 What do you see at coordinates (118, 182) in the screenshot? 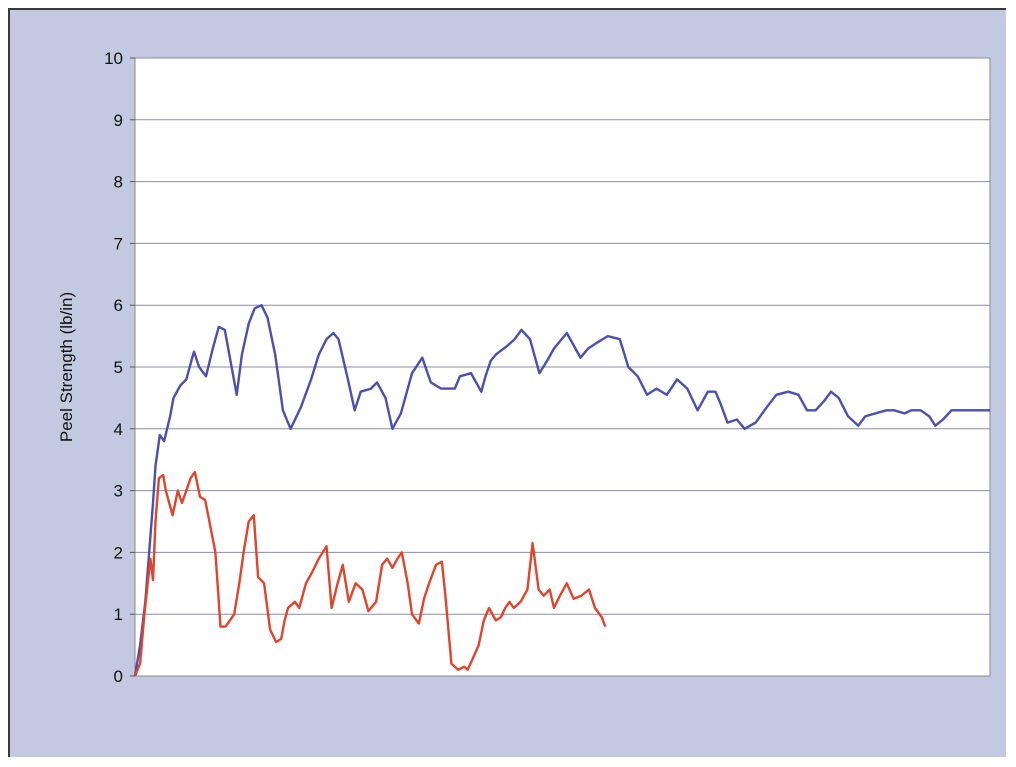
I see `y-tick-label: 8` at bounding box center [118, 182].